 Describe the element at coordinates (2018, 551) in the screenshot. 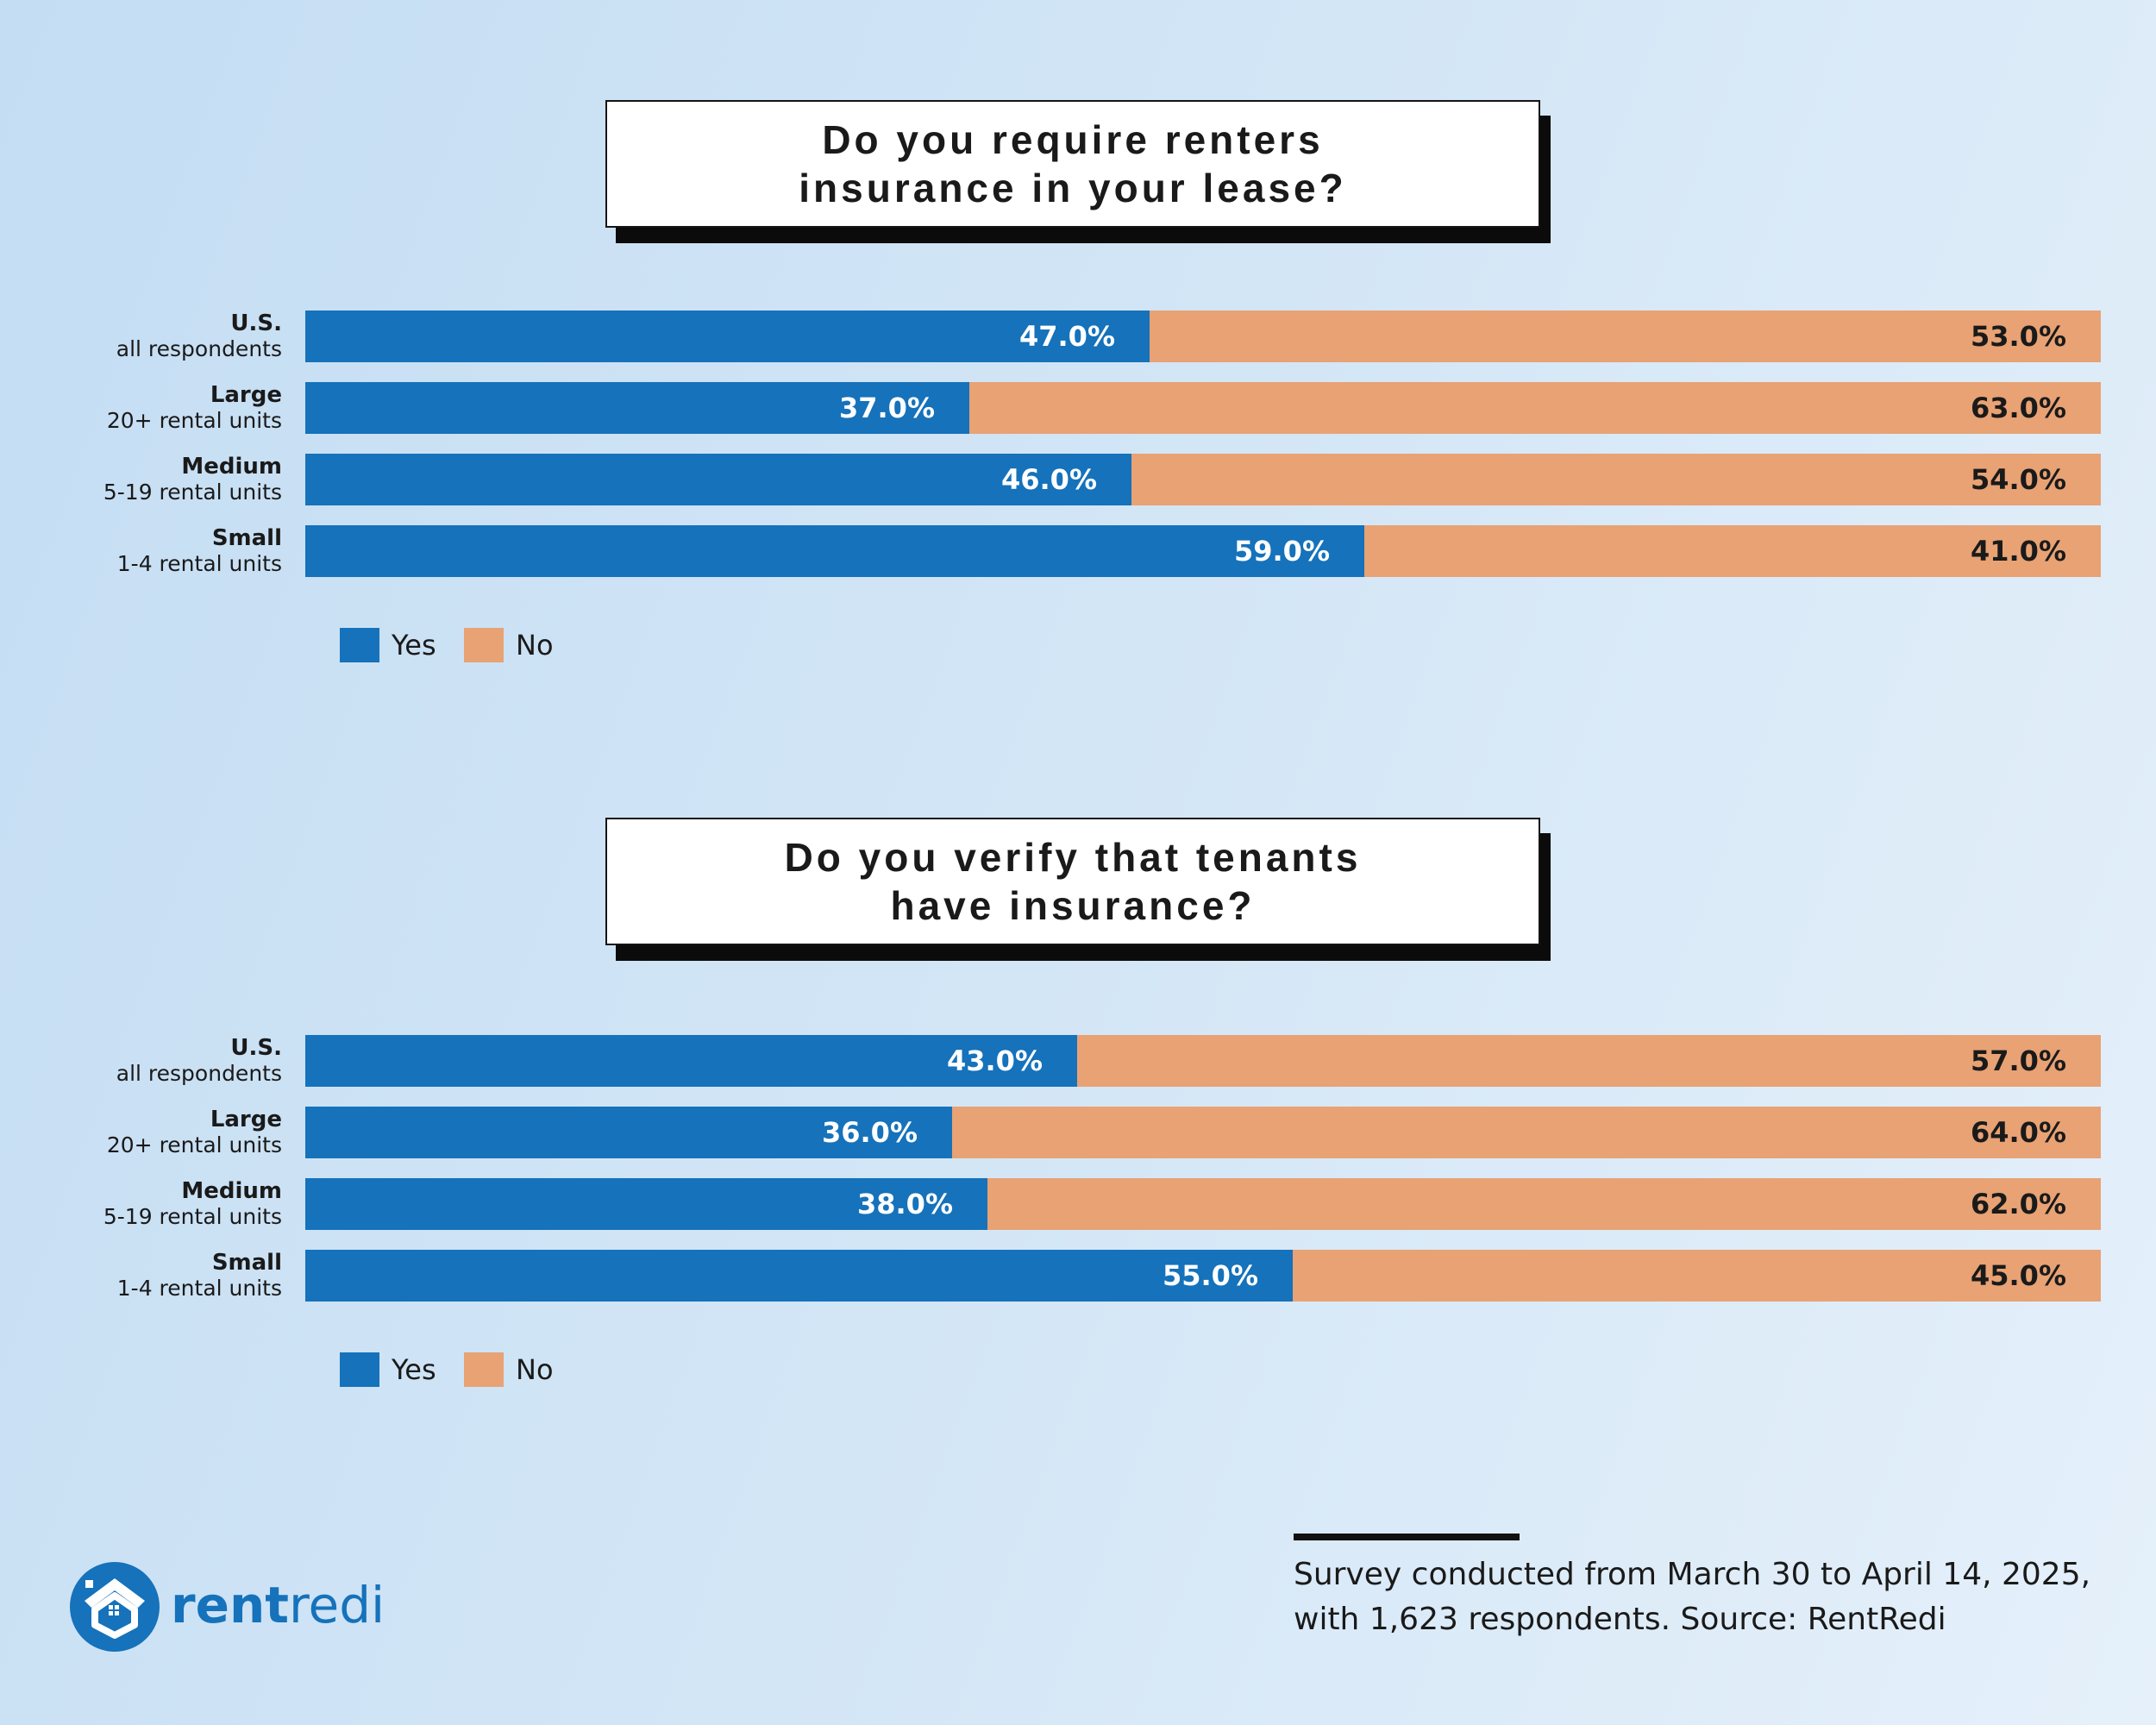

I see `value-label-no: 41.0%` at that location.